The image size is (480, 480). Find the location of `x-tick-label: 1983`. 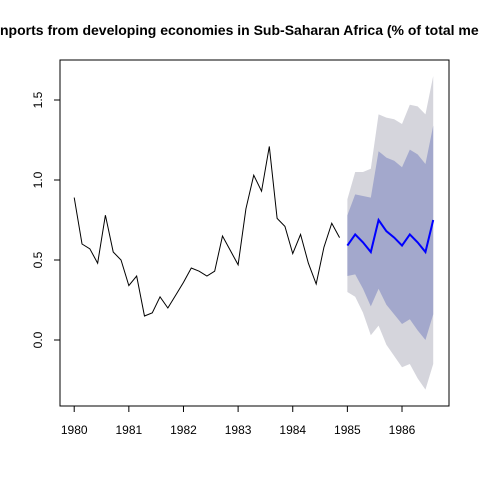

x-tick-label: 1983 is located at coordinates (238, 430).